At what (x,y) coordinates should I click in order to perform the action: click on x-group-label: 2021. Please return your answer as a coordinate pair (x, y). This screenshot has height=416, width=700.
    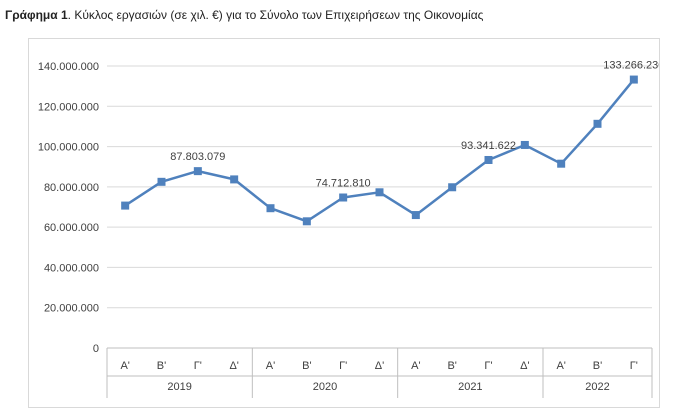
    Looking at the image, I should click on (470, 387).